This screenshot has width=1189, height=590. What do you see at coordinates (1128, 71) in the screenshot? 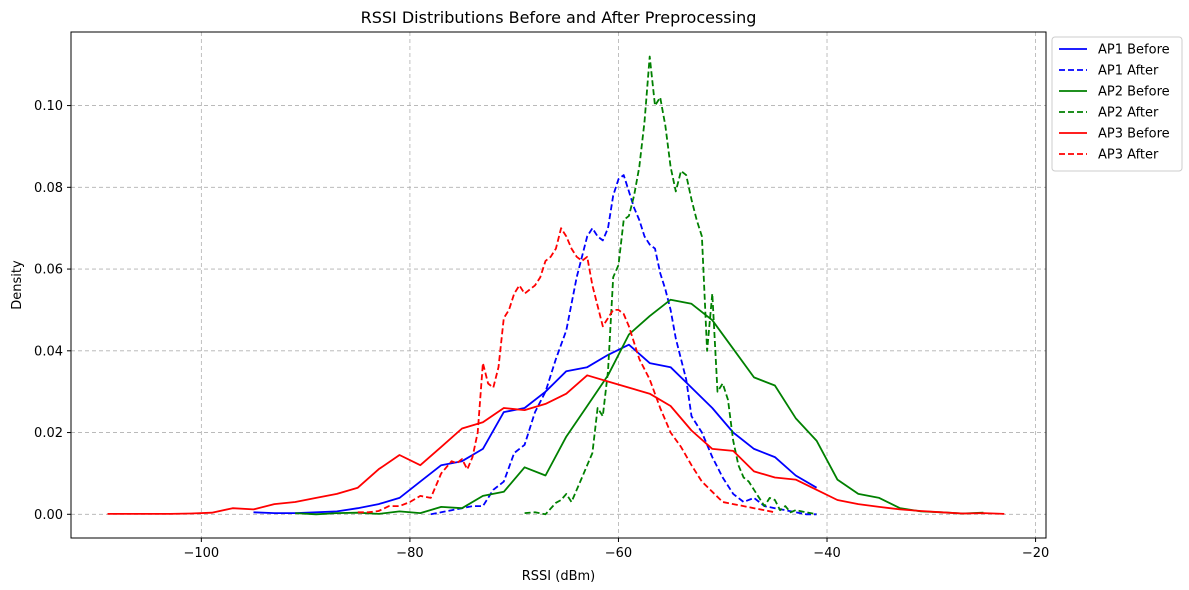
I see `legend-label: AP1 After` at bounding box center [1128, 71].